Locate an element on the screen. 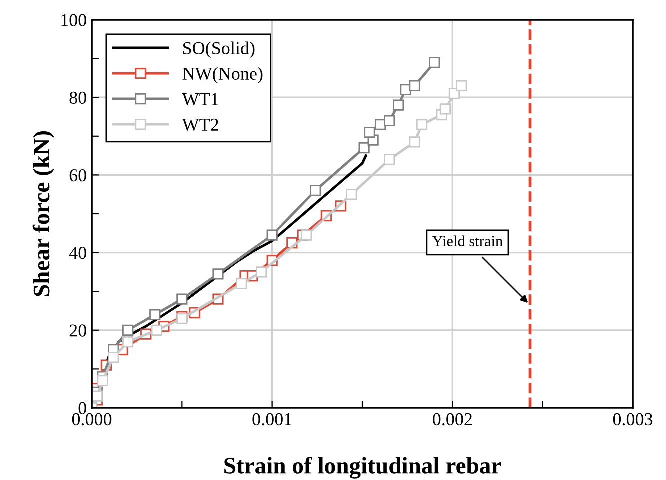 The width and height of the screenshot is (666, 480). y-tick-label: 60 is located at coordinates (78, 175).